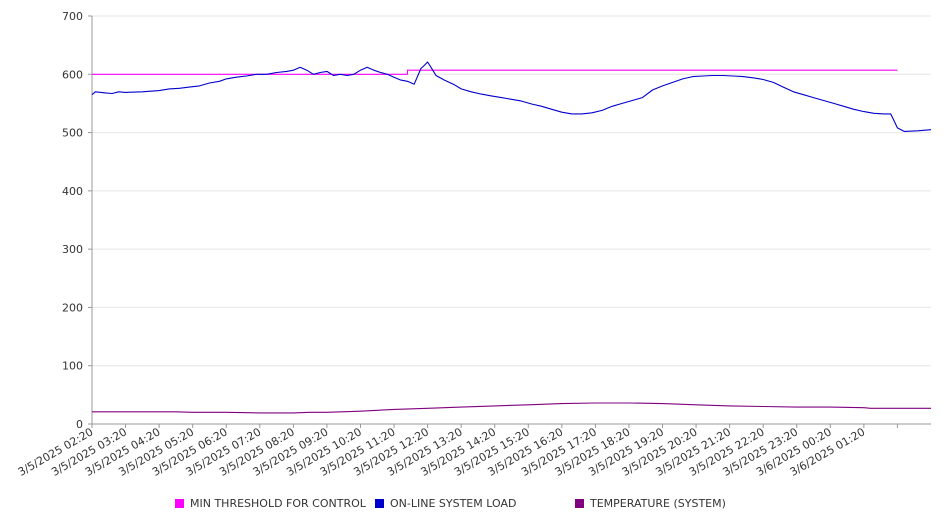 The height and width of the screenshot is (526, 946). What do you see at coordinates (72, 249) in the screenshot?
I see `y-tick-label: 300` at bounding box center [72, 249].